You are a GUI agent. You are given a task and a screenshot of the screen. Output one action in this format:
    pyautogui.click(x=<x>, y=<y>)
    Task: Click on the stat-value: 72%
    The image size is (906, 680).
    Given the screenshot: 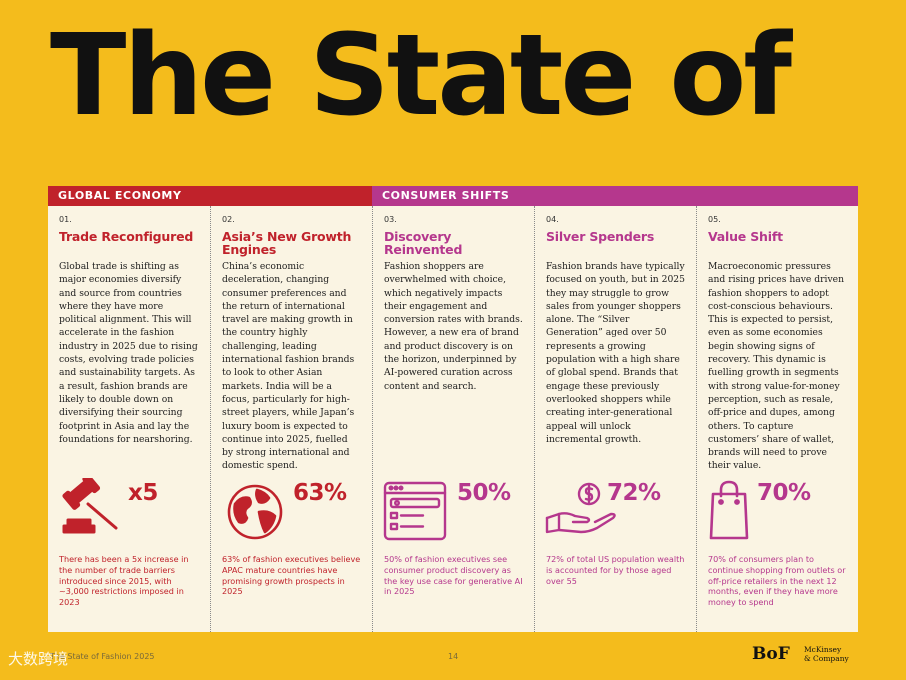 What is the action you would take?
    pyautogui.click(x=634, y=493)
    